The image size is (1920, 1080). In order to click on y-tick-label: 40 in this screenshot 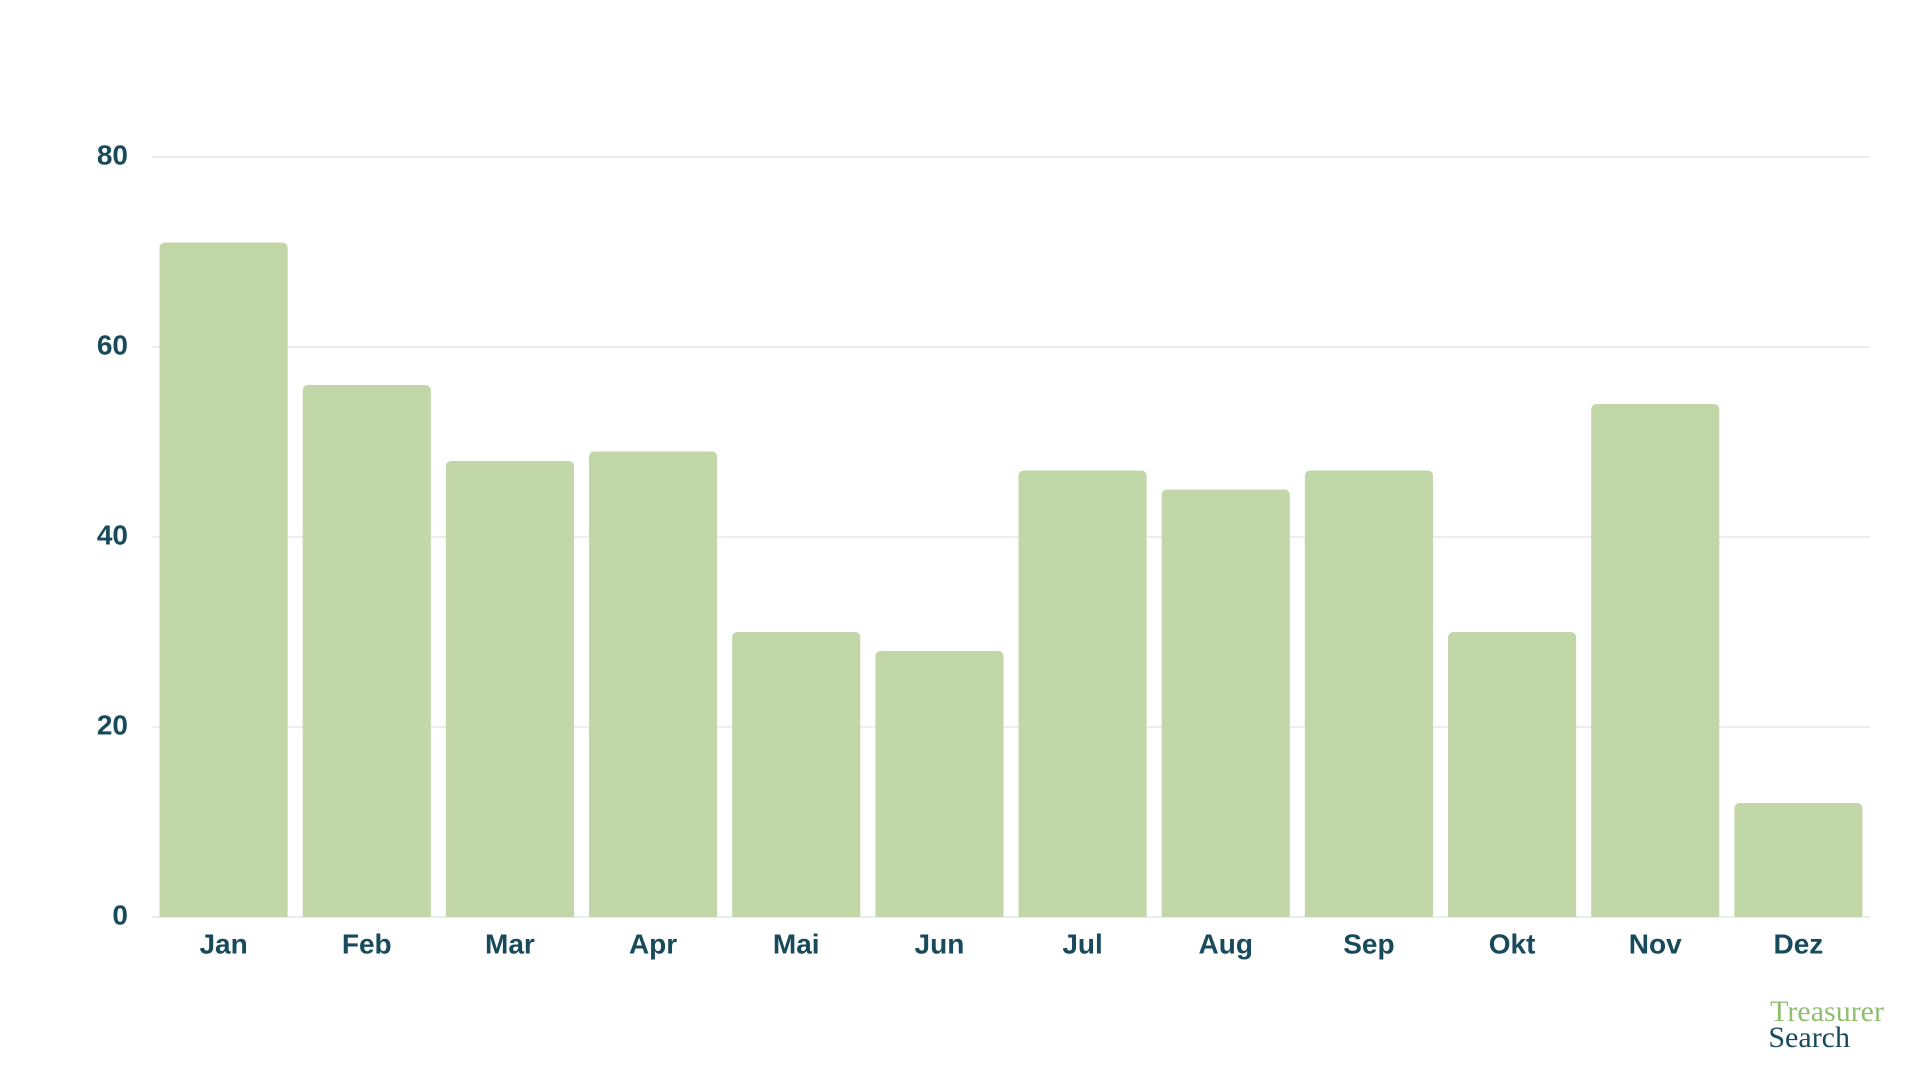, I will do `click(112, 534)`.